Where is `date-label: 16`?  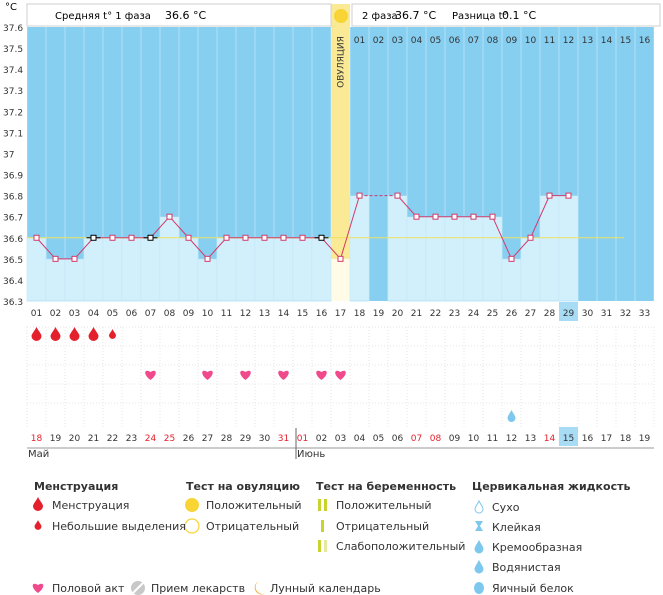 date-label: 16 is located at coordinates (588, 439).